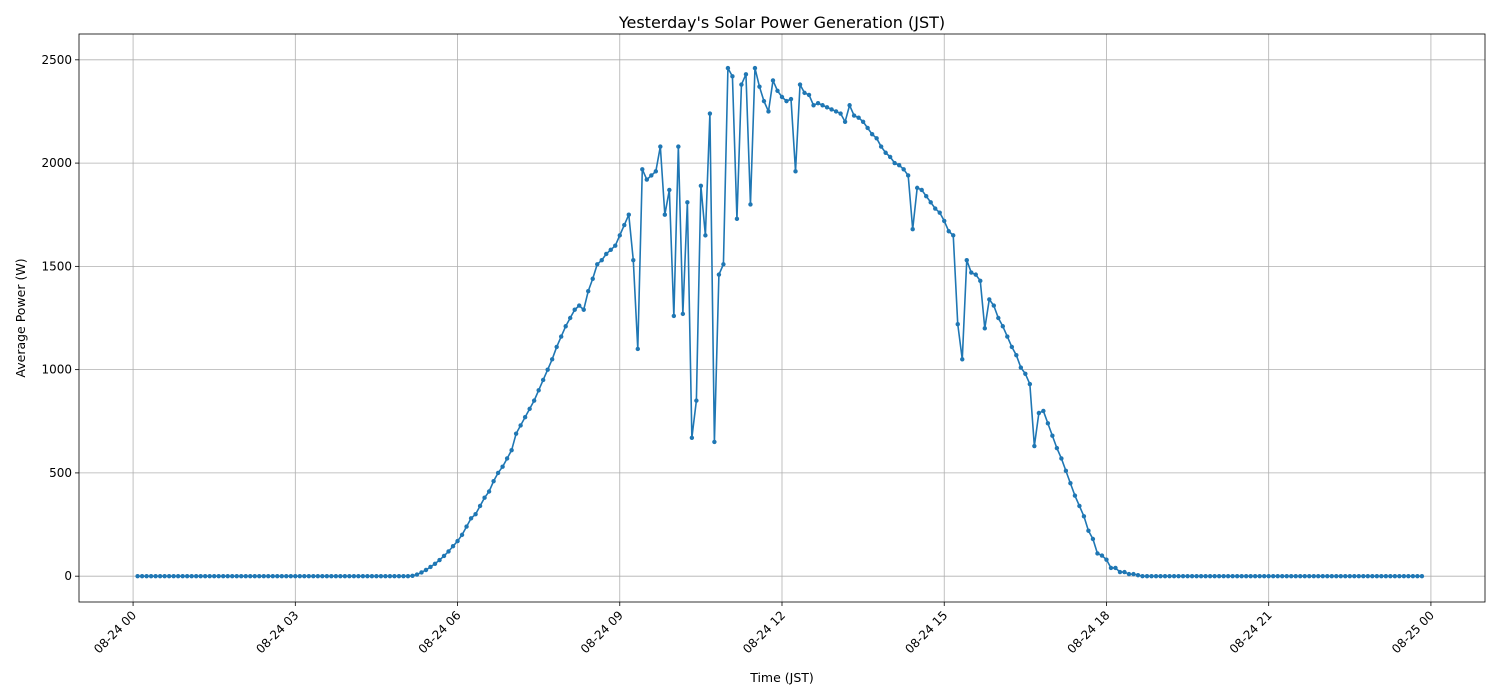 Image resolution: width=1500 pixels, height=700 pixels. I want to click on y-tick-label: 1500, so click(56, 266).